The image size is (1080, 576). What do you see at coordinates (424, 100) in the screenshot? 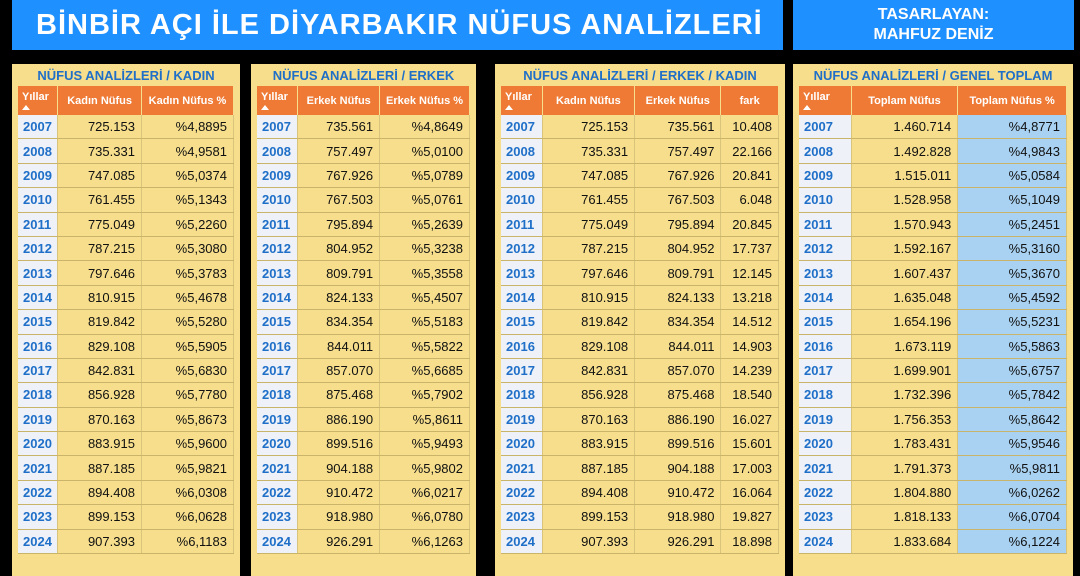
I see `column-header: Erkek Nüfus %` at bounding box center [424, 100].